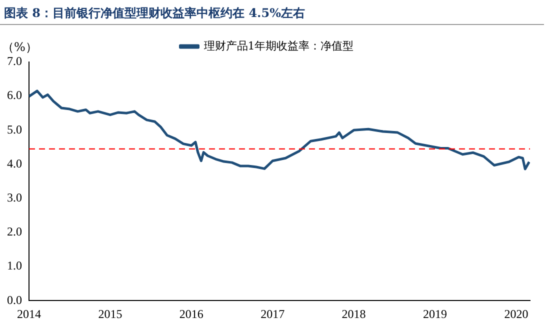  Describe the element at coordinates (14, 197) in the screenshot. I see `y-tick-label: 3.0` at that location.